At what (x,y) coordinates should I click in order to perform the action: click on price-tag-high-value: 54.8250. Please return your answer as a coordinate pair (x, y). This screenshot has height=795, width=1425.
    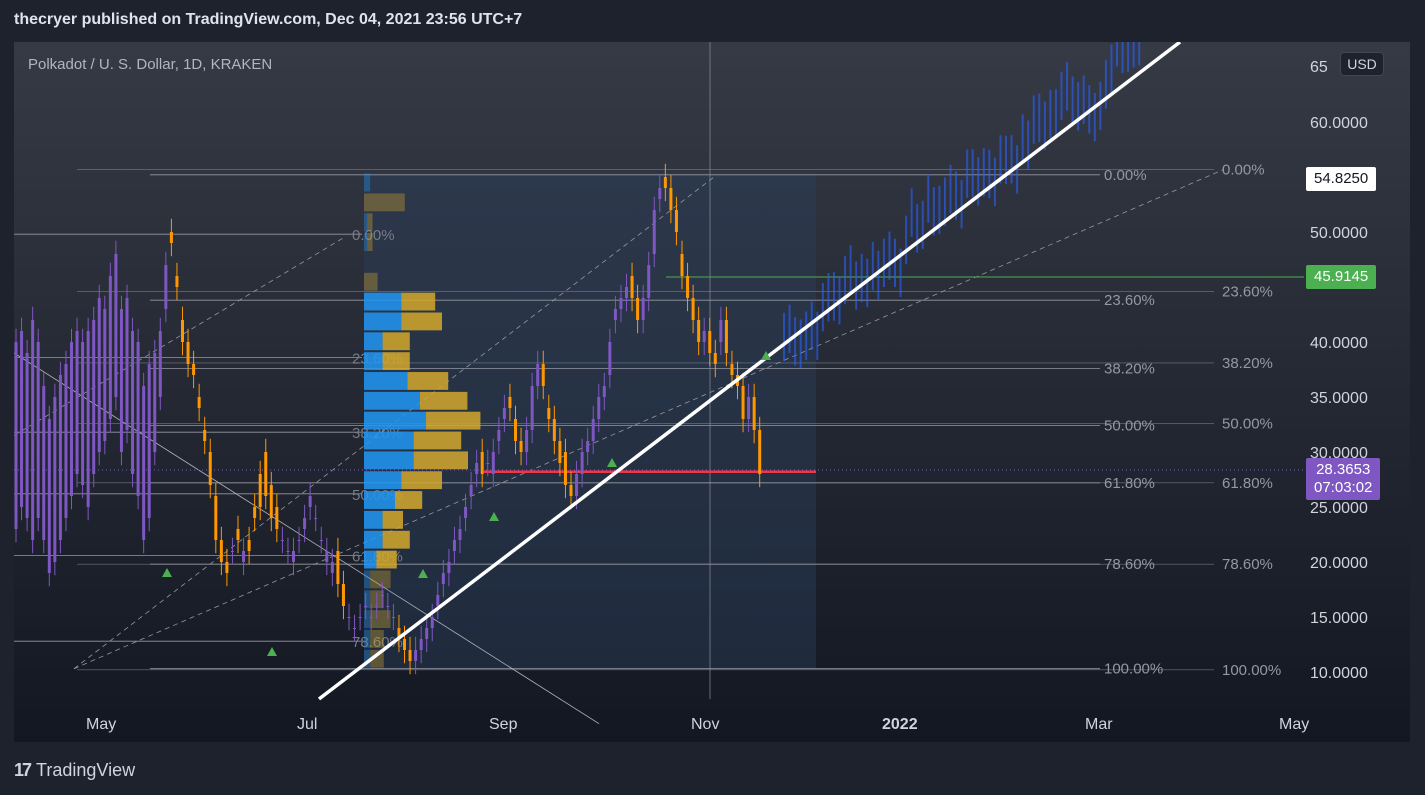
    Looking at the image, I should click on (1341, 178).